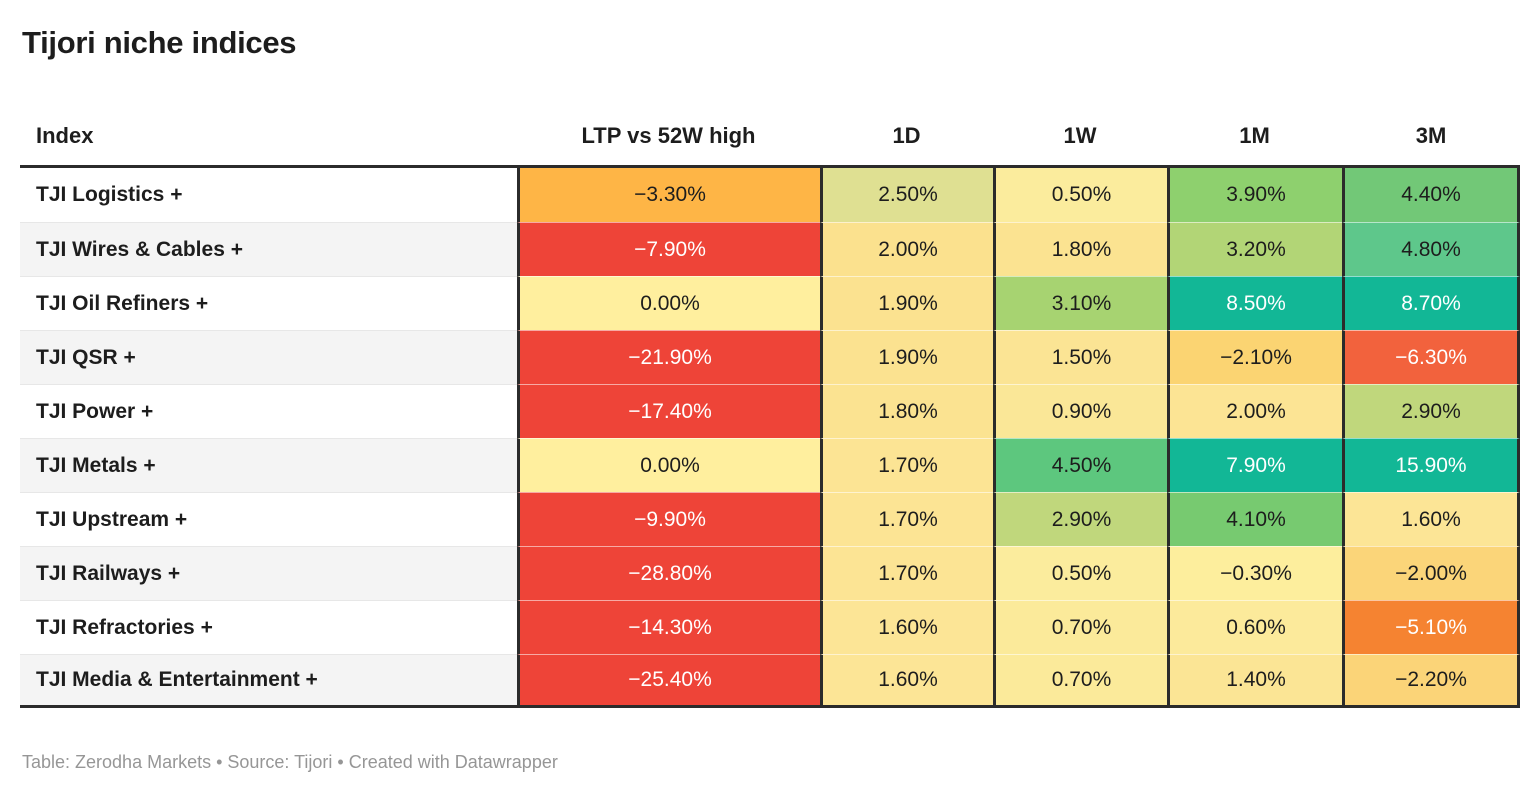 The width and height of the screenshot is (1540, 810). I want to click on value-cell: −17.40%, so click(668, 411).